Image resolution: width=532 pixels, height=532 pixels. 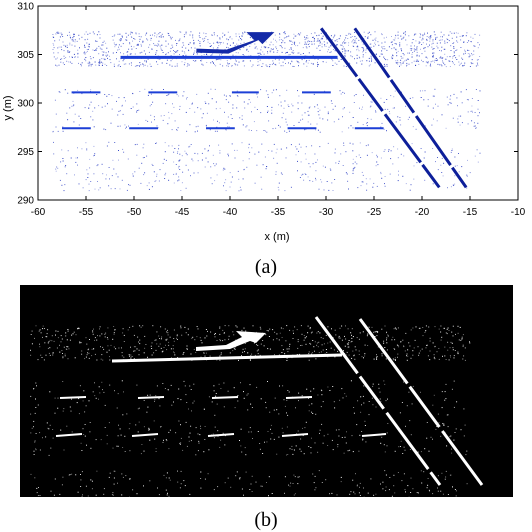 I want to click on x-tick-label: -55, so click(x=86, y=212).